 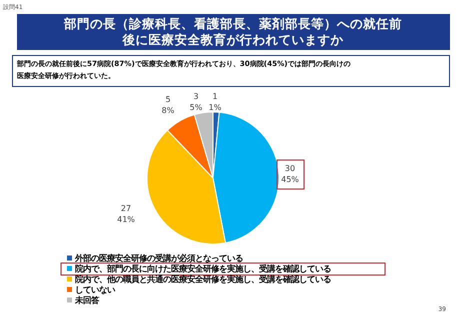 What do you see at coordinates (290, 174) in the screenshot?
I see `data-label: 30 45%` at bounding box center [290, 174].